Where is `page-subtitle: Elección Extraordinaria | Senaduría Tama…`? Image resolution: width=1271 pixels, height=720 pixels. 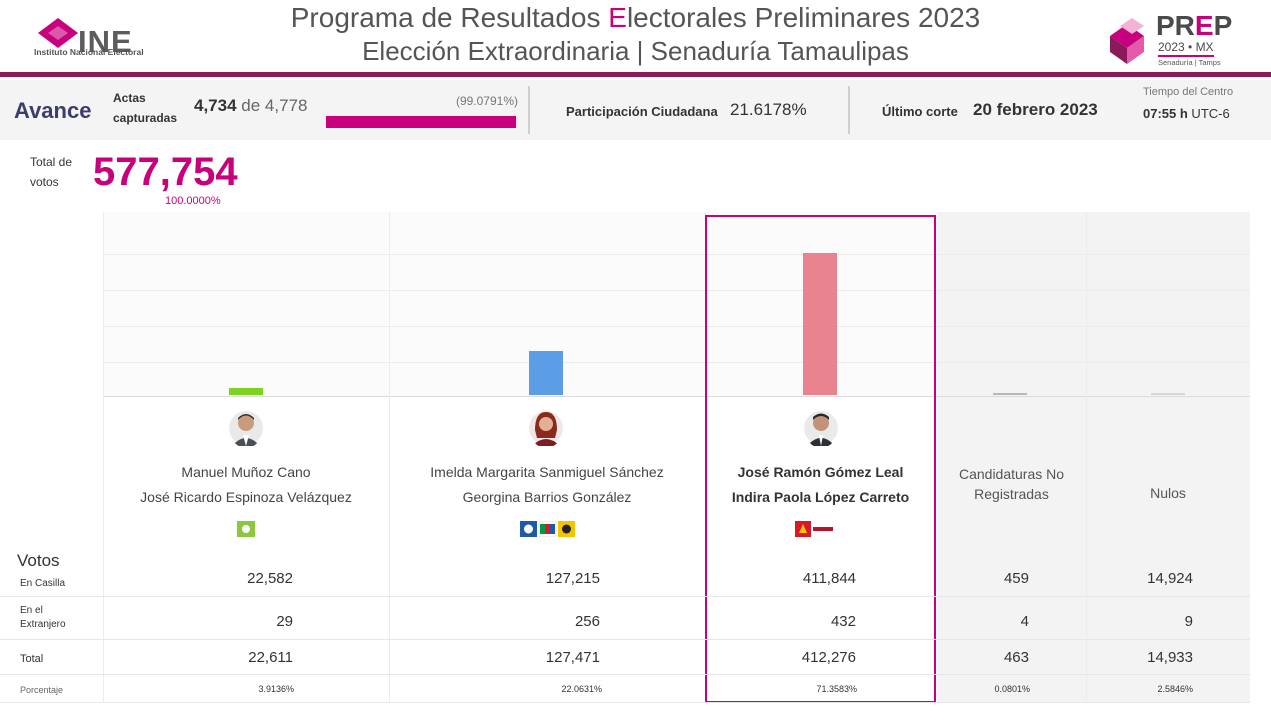 page-subtitle: Elección Extraordinaria | Senaduría Tama… is located at coordinates (635, 51).